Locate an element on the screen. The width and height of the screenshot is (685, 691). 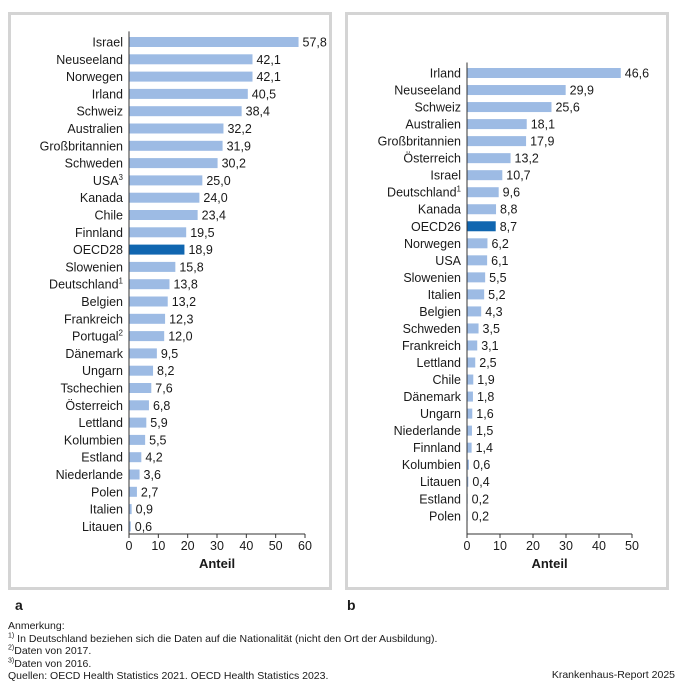
value-label: 6,2 is located at coordinates (499, 244).